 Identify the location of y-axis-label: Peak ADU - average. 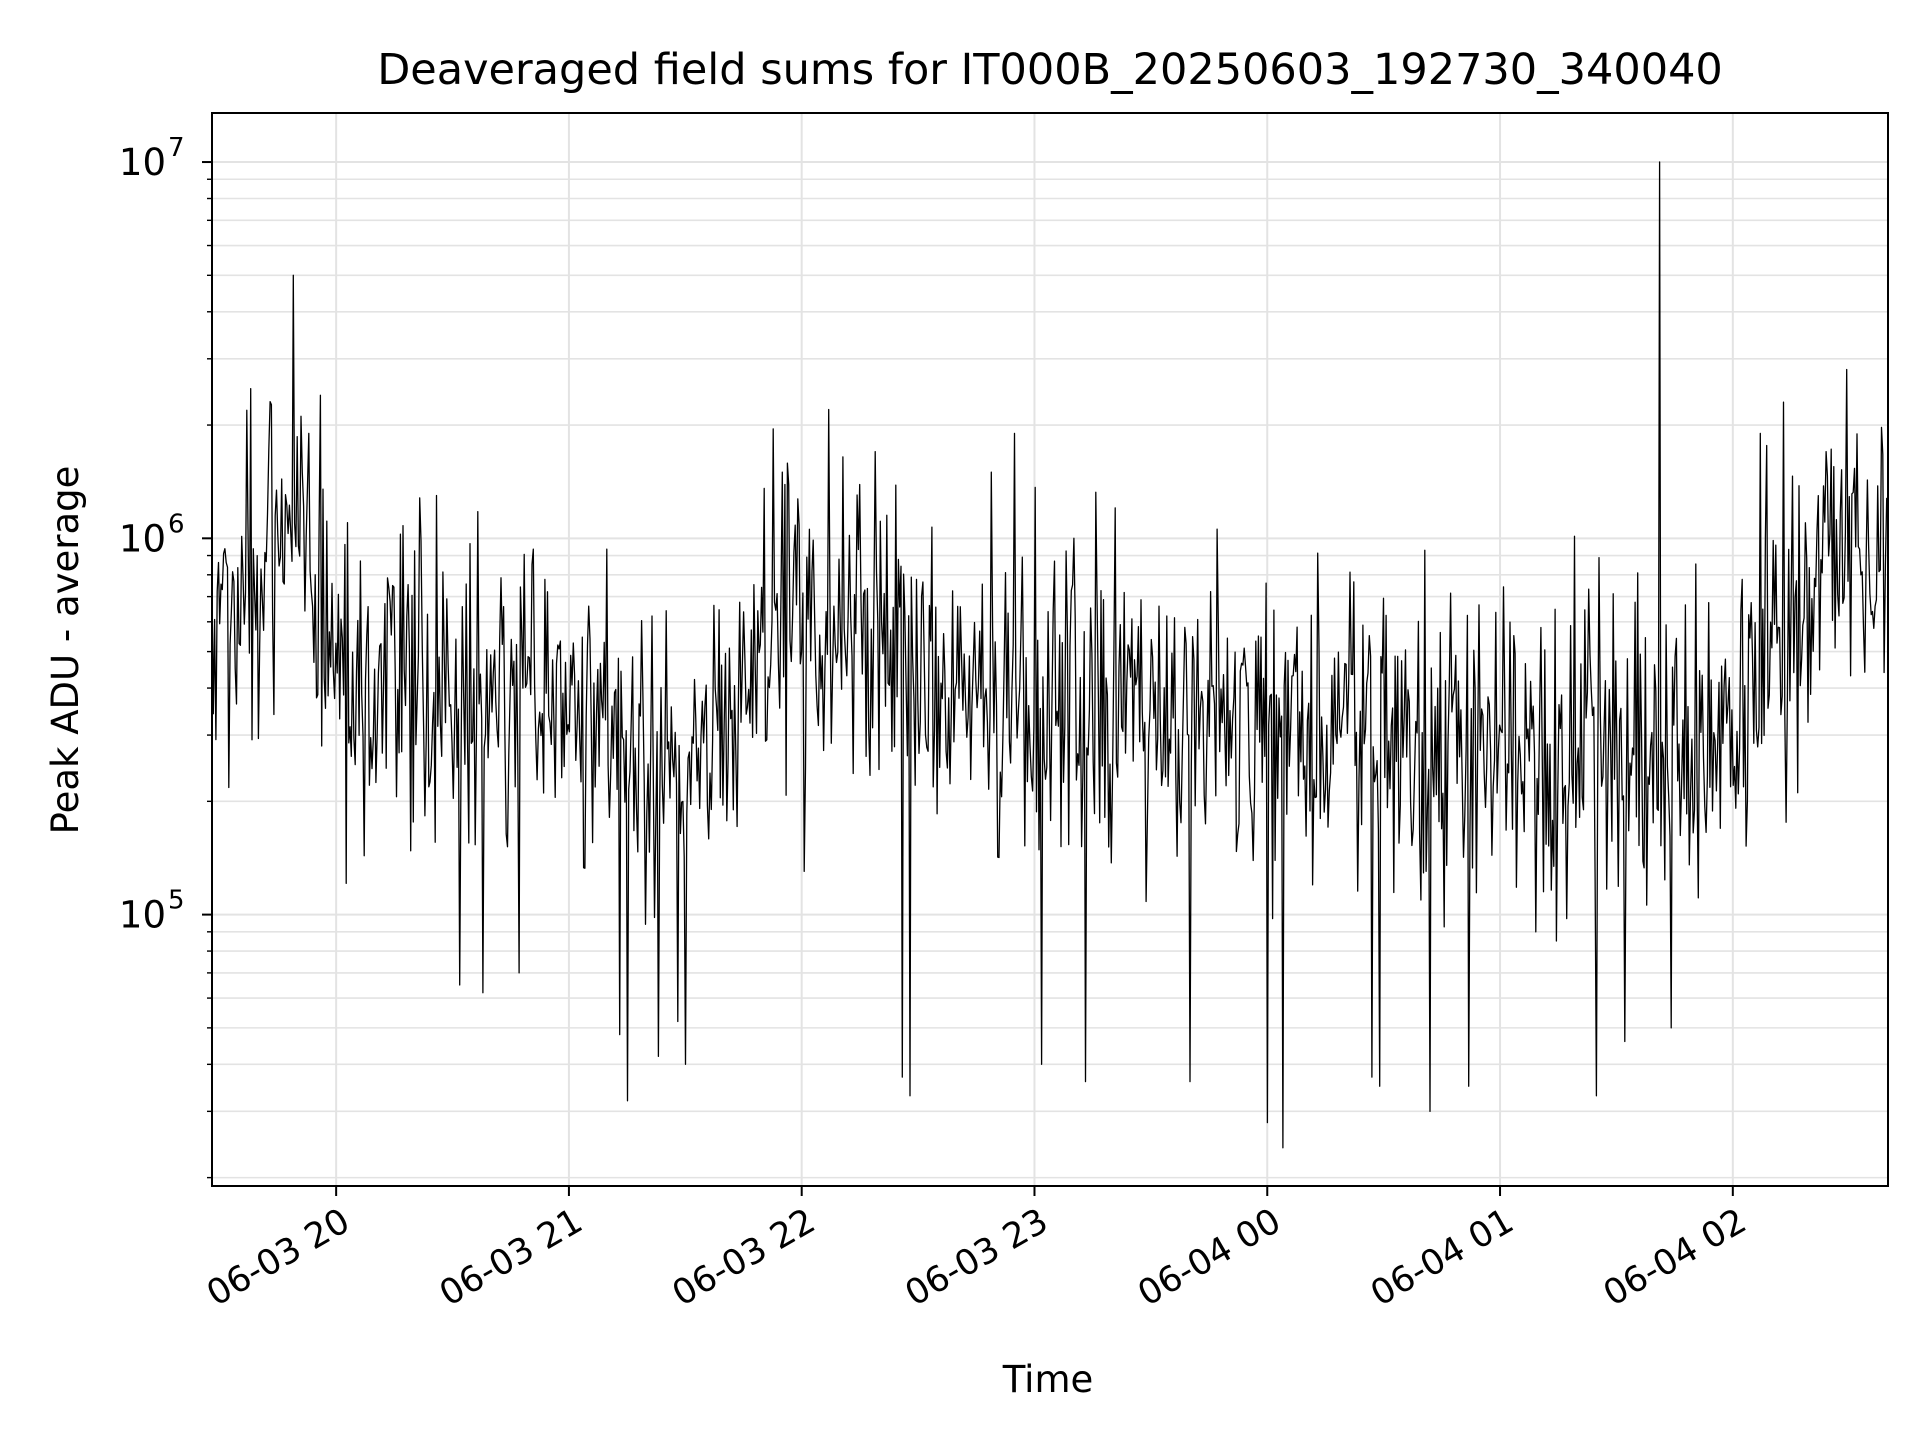
(65, 650).